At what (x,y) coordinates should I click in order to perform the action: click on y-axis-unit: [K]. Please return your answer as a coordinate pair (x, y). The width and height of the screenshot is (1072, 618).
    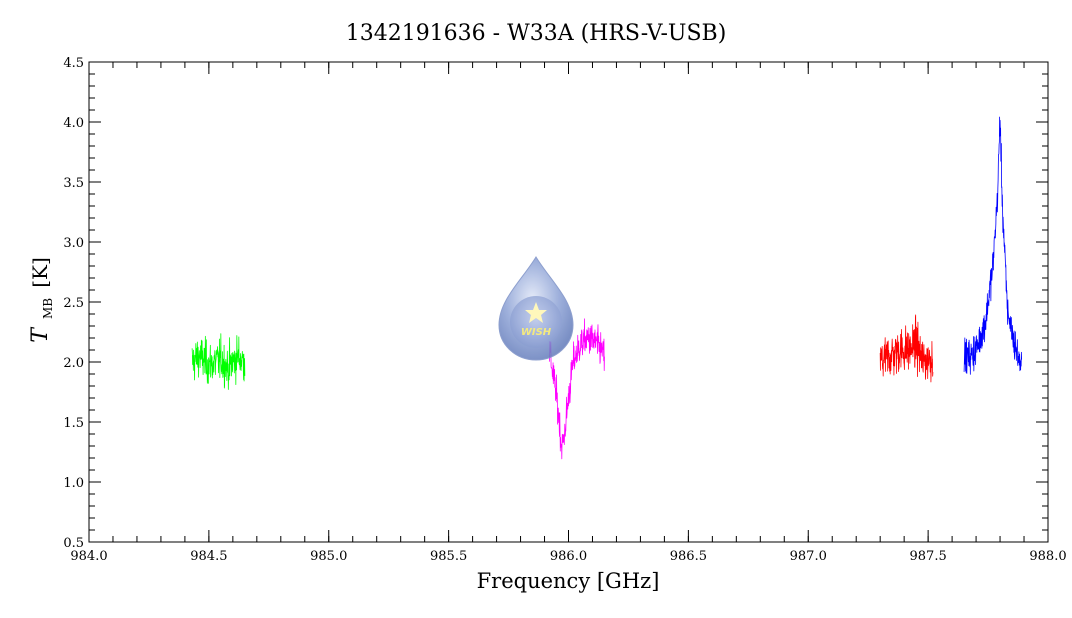
    Looking at the image, I should click on (40, 272).